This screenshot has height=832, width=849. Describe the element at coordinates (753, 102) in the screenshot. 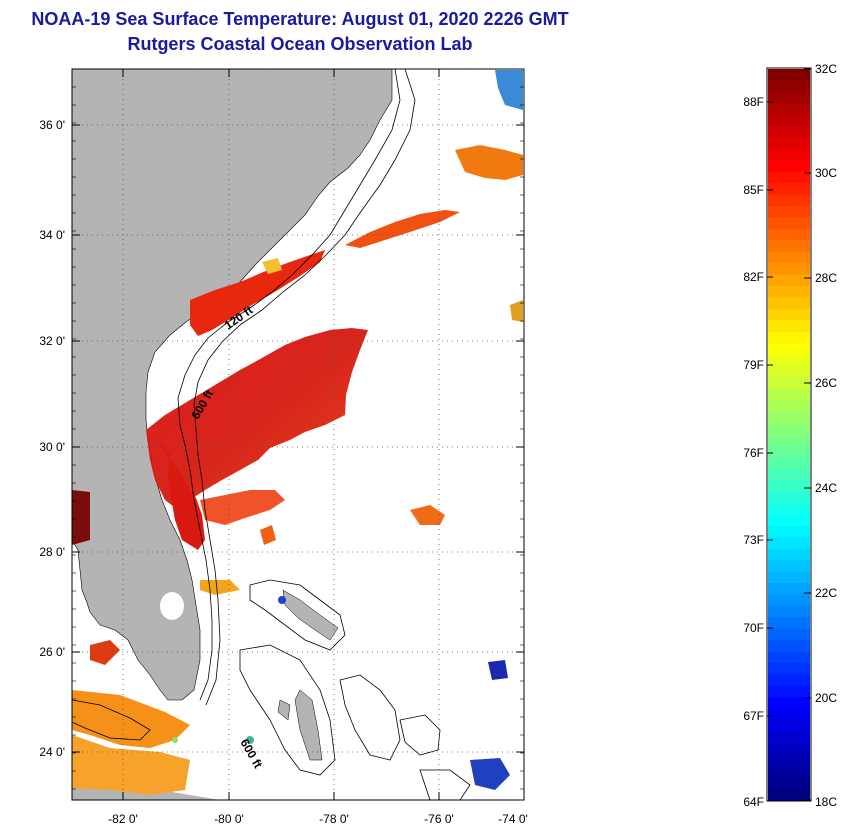

I see `colorbar-fahrenheit-label: 88F` at that location.